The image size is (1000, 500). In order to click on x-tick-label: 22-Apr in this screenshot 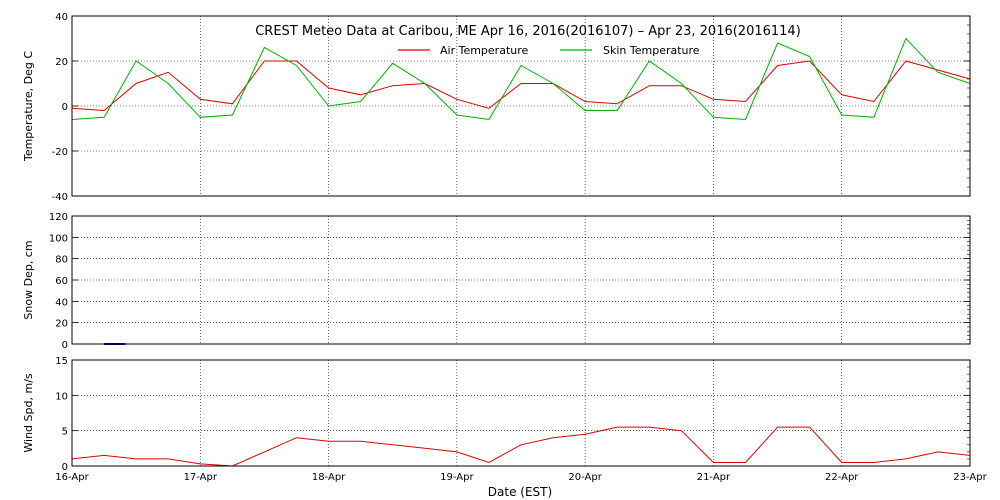, I will do `click(842, 477)`.